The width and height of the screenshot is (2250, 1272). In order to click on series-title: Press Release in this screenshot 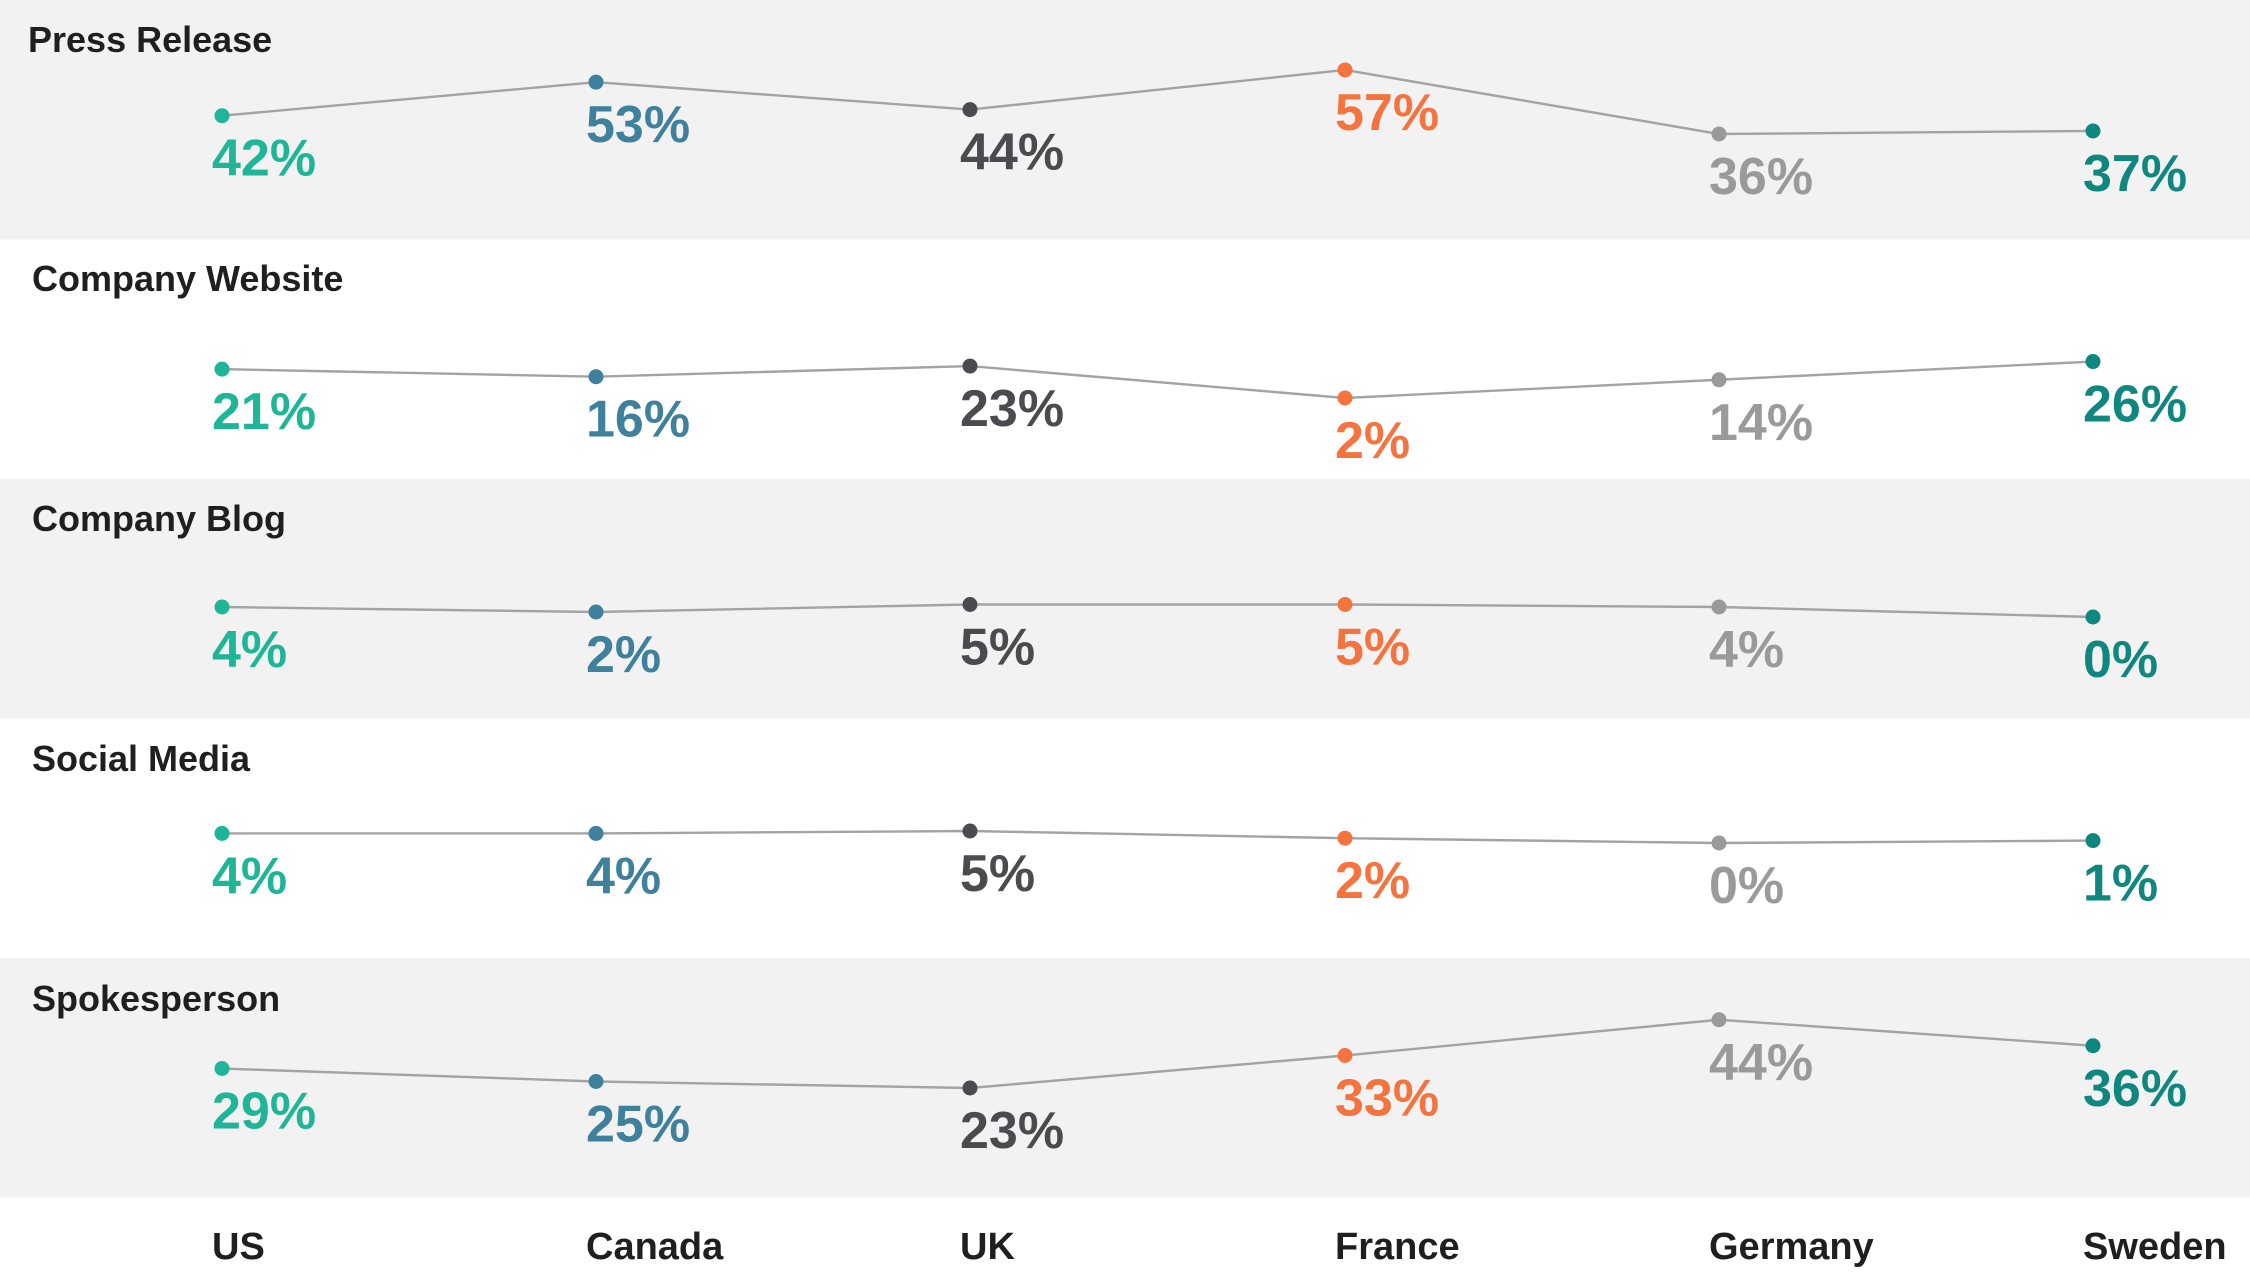, I will do `click(150, 39)`.